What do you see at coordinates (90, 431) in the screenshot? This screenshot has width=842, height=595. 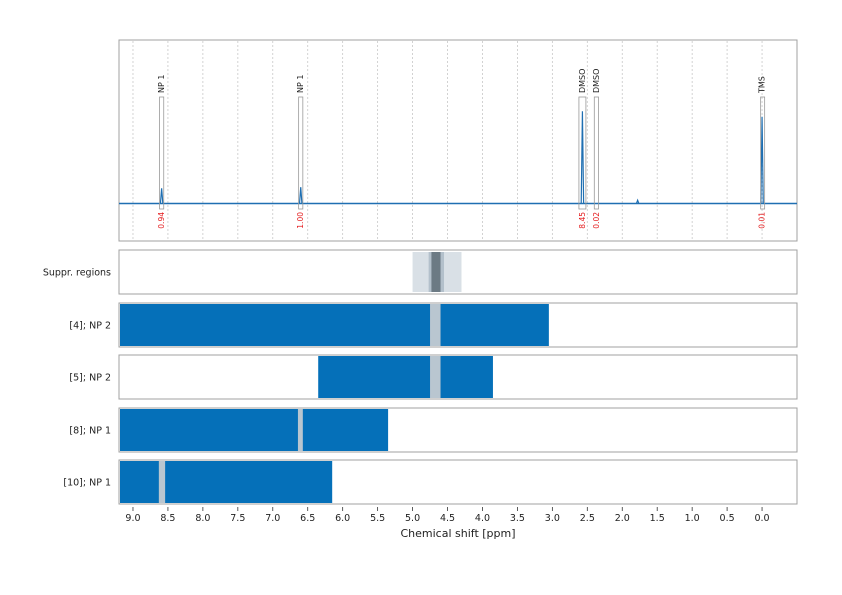 I see `row-label: [8]; NP 1` at bounding box center [90, 431].